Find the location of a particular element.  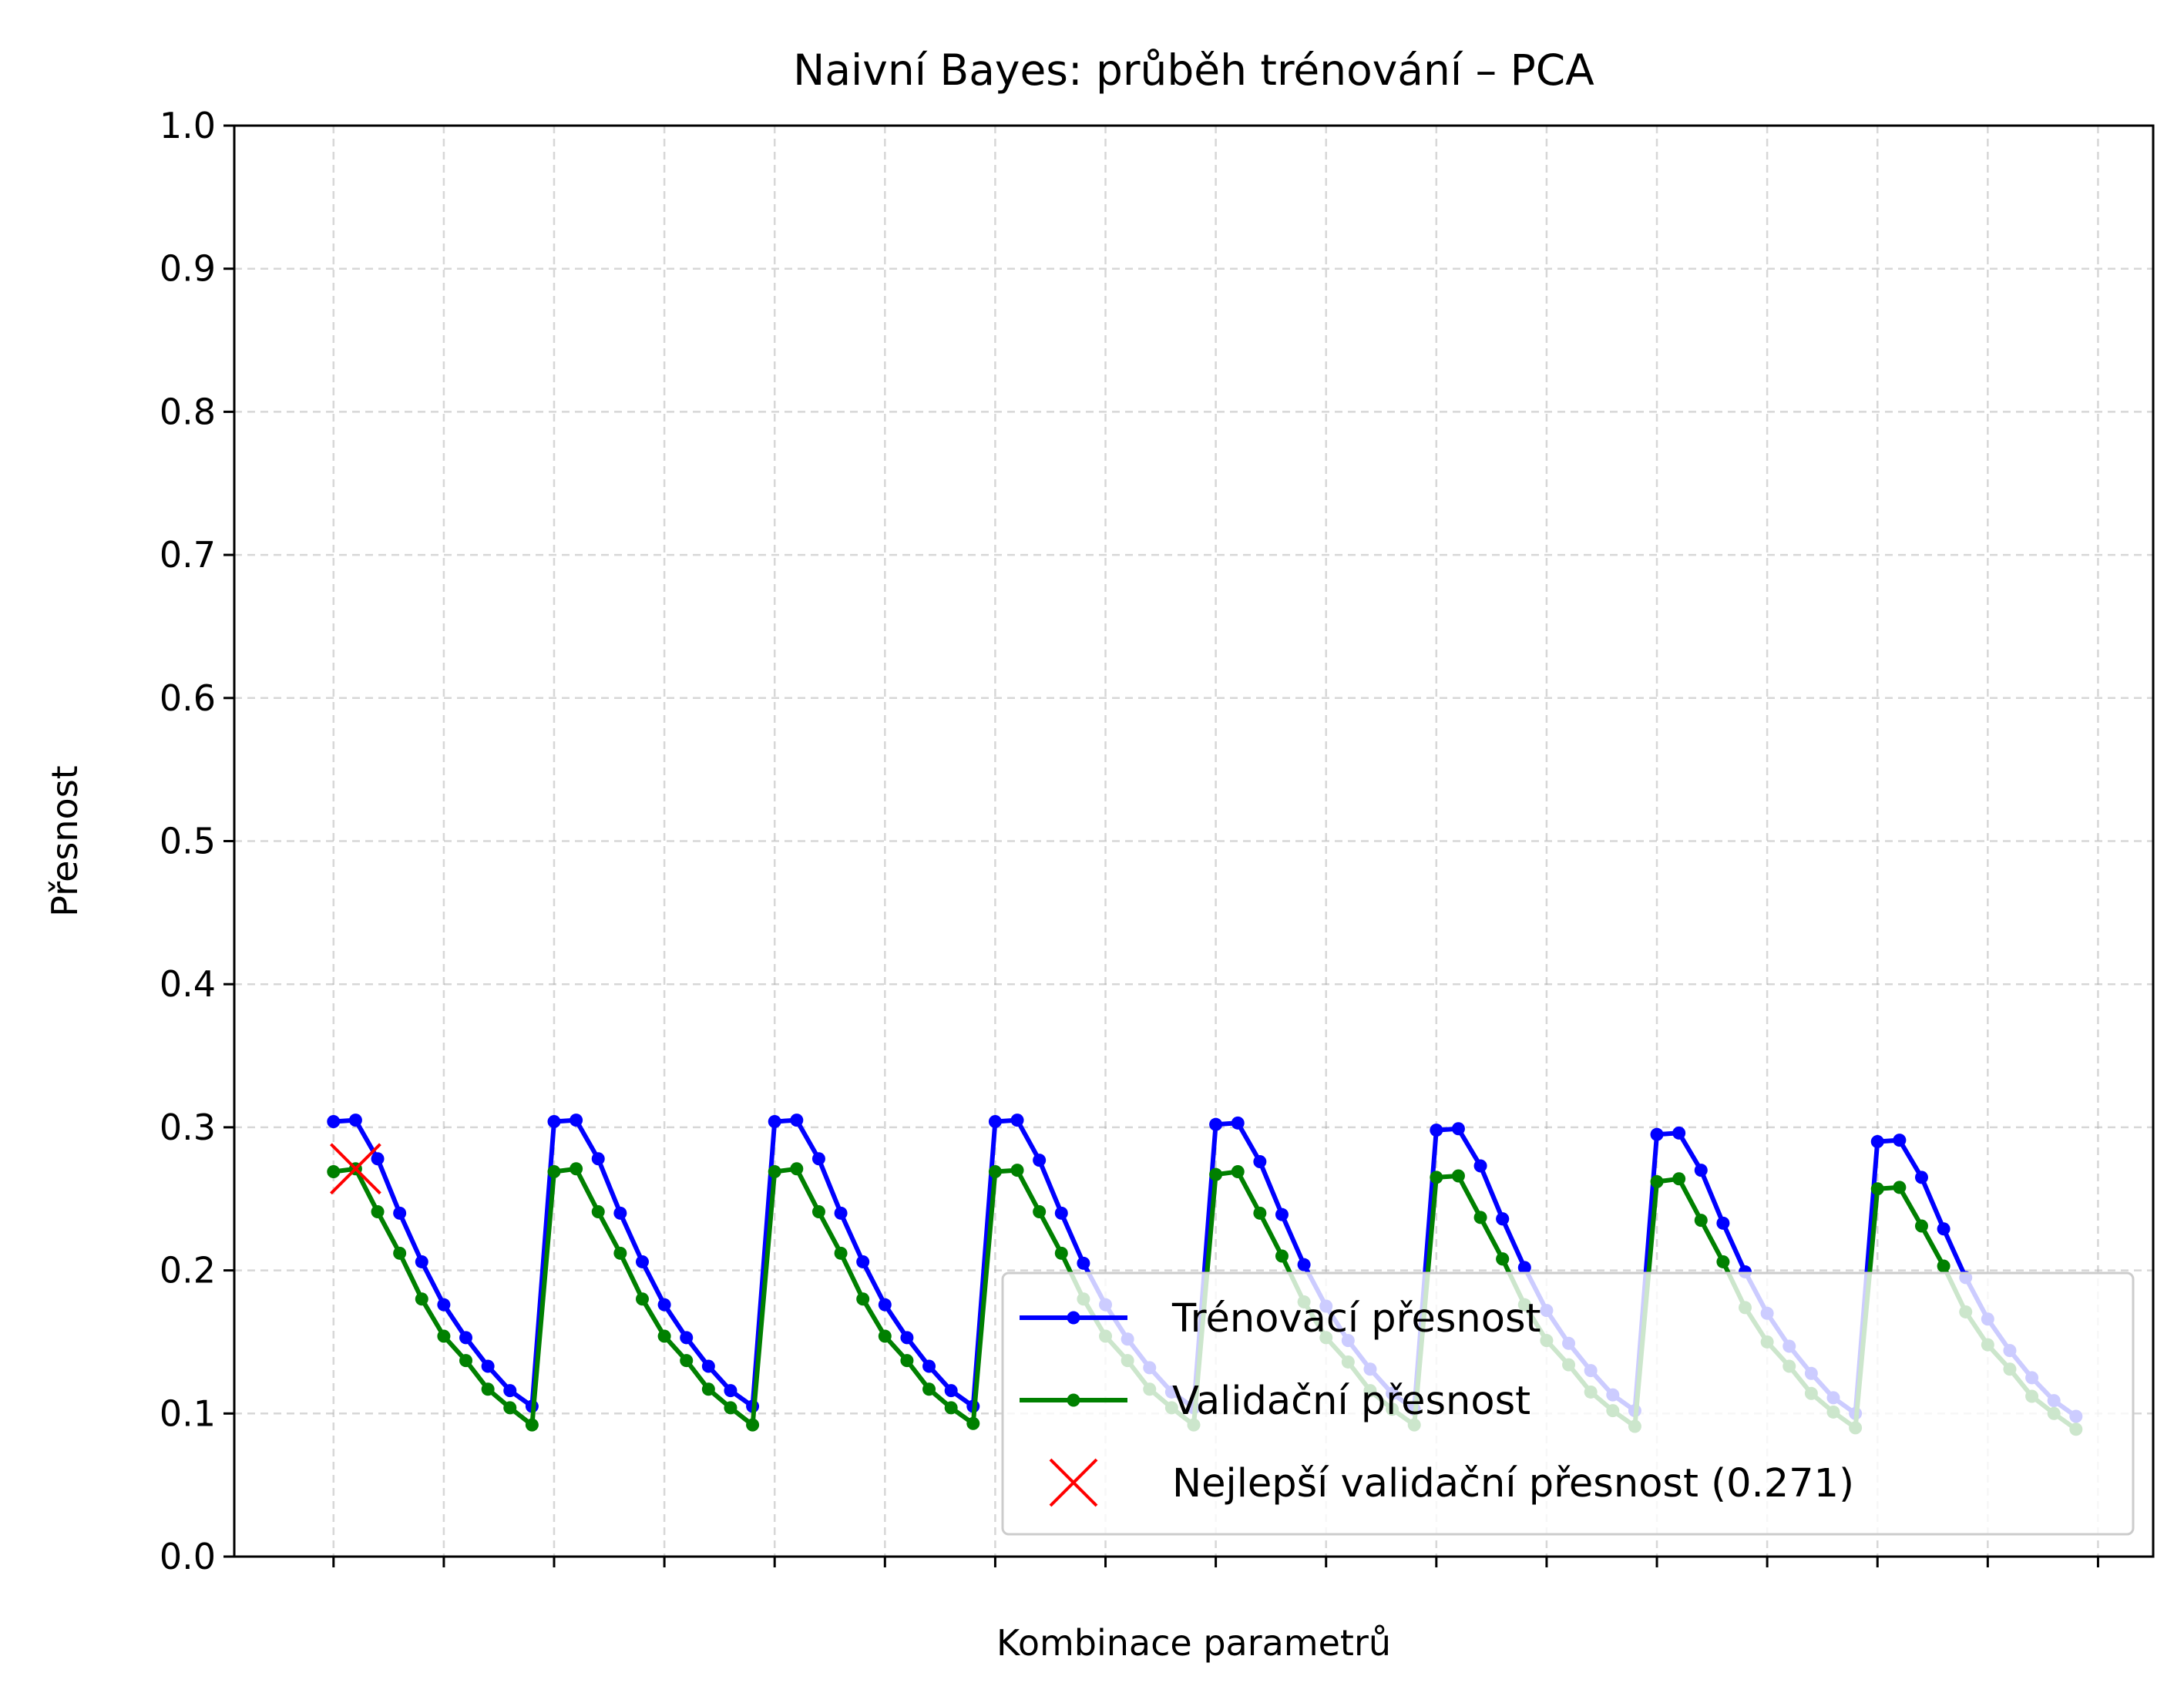

legend-item: Validační přesnost is located at coordinates (1275, 1401).